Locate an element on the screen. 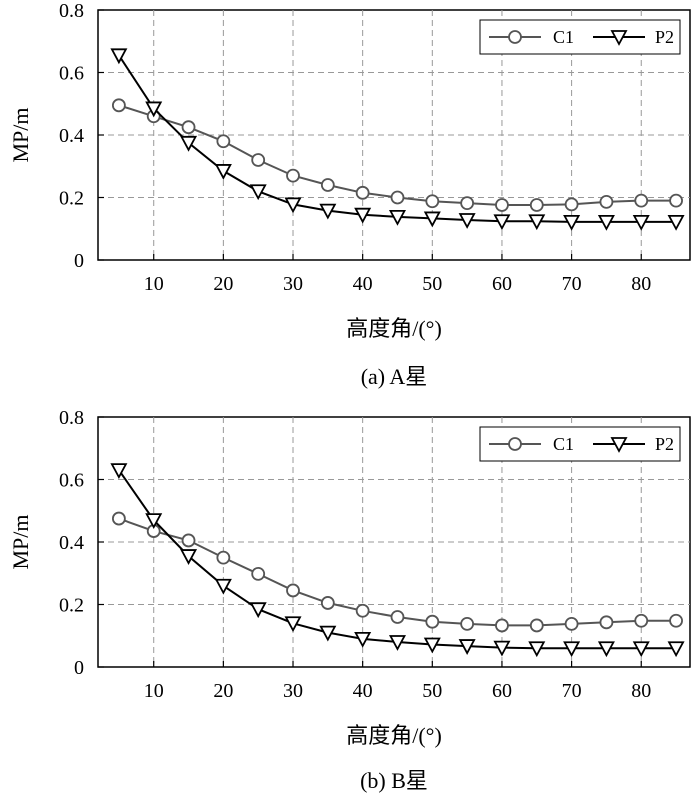 Image resolution: width=700 pixels, height=800 pixels. panel-caption-a: (a) A星 is located at coordinates (394, 376).